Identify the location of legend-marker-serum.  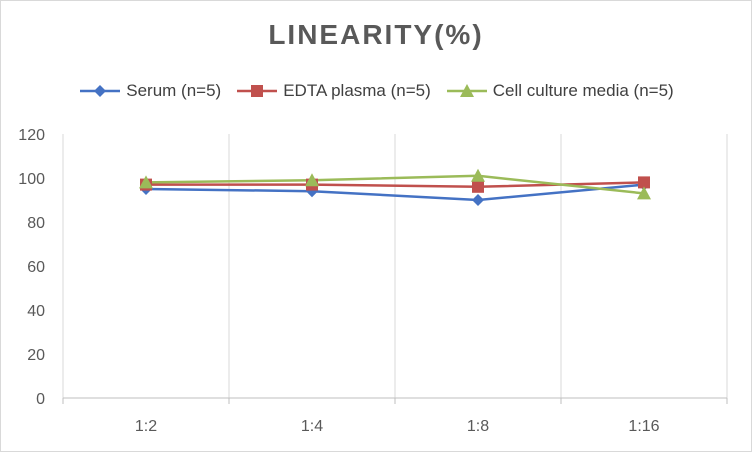
(100, 91).